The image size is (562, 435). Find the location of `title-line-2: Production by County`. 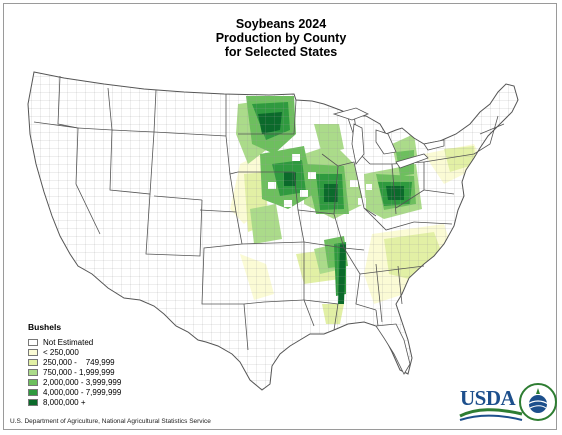

title-line-2: Production by County is located at coordinates (281, 38).